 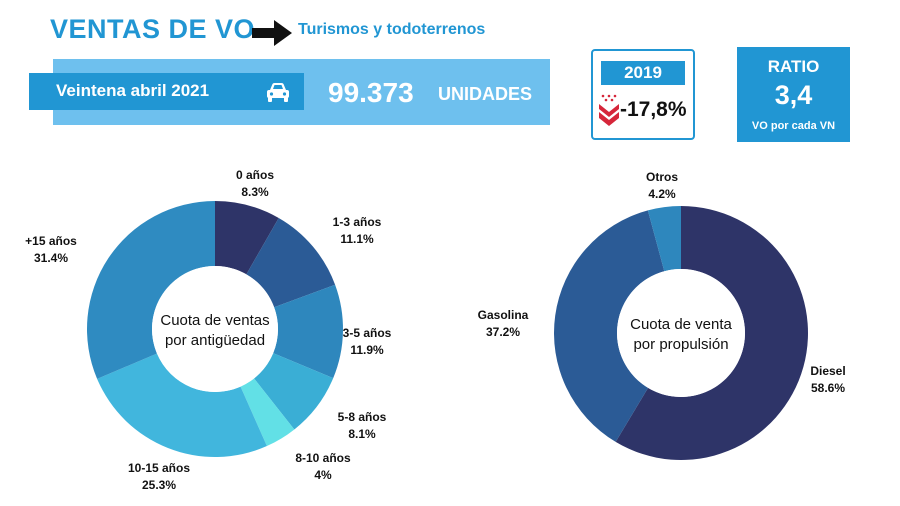 I want to click on ratio-title: RATIO, so click(x=793, y=66).